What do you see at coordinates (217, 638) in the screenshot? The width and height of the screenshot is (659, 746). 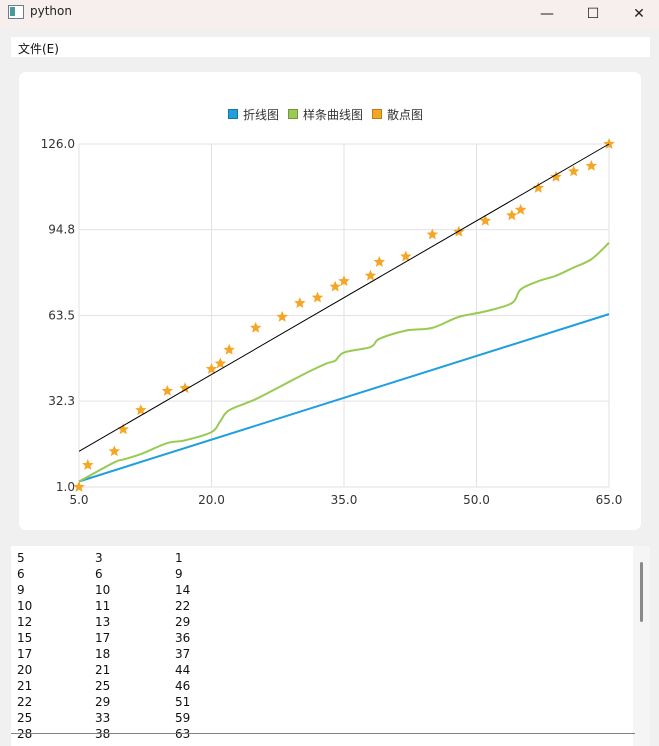 I see `data-row: 15 17 36` at bounding box center [217, 638].